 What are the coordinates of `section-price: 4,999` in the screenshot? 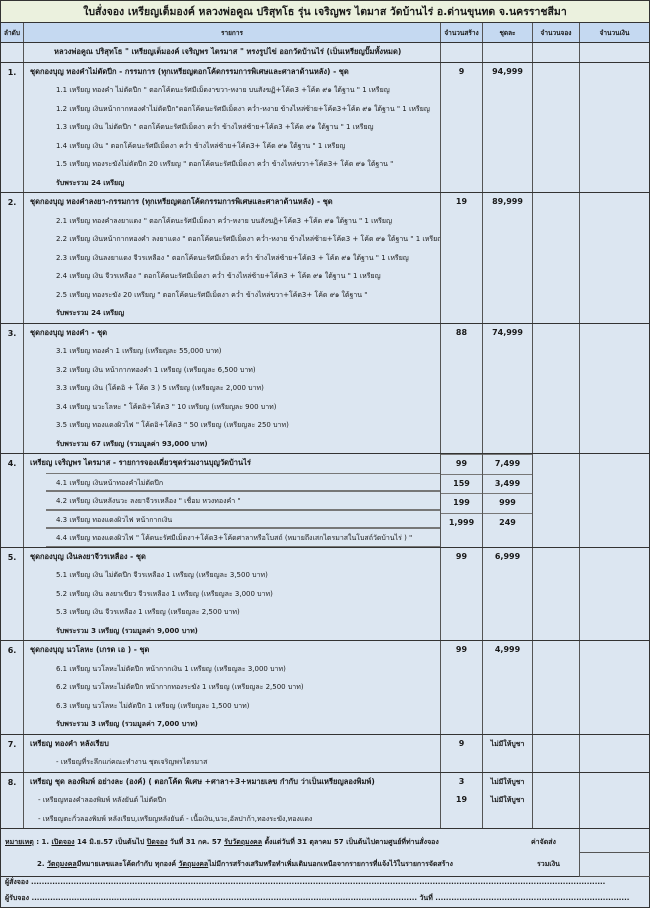 It's located at (508, 687).